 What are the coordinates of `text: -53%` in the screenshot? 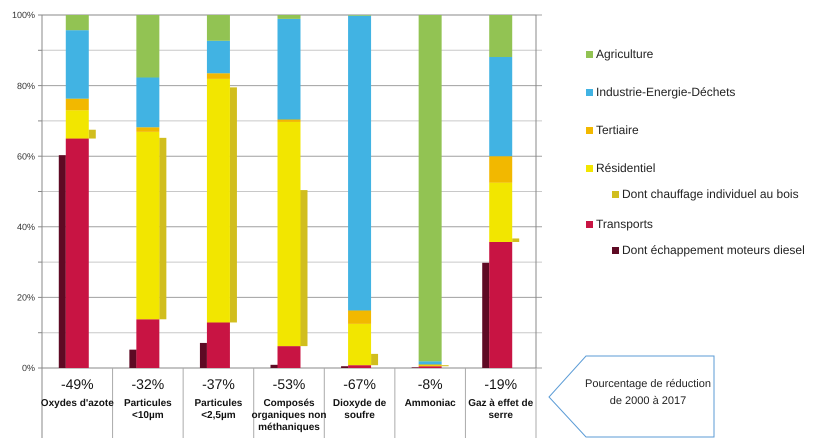 It's located at (289, 384).